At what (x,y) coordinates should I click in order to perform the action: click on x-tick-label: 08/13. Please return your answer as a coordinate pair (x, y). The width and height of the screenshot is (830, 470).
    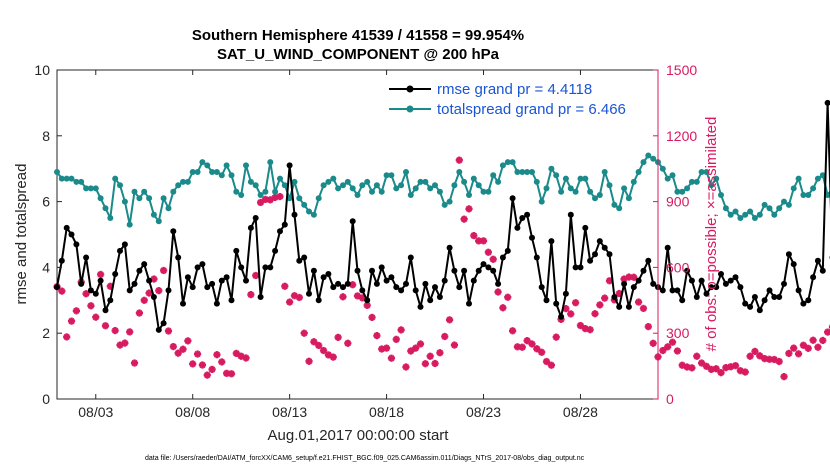
    Looking at the image, I should click on (289, 412).